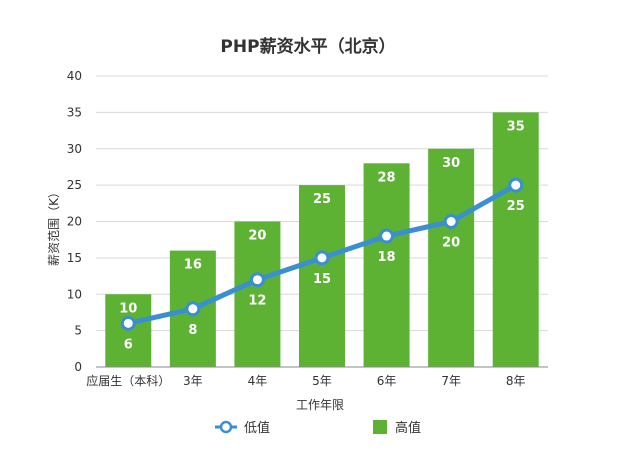 The image size is (617, 455). What do you see at coordinates (78, 367) in the screenshot?
I see `y-tick-label: 0` at bounding box center [78, 367].